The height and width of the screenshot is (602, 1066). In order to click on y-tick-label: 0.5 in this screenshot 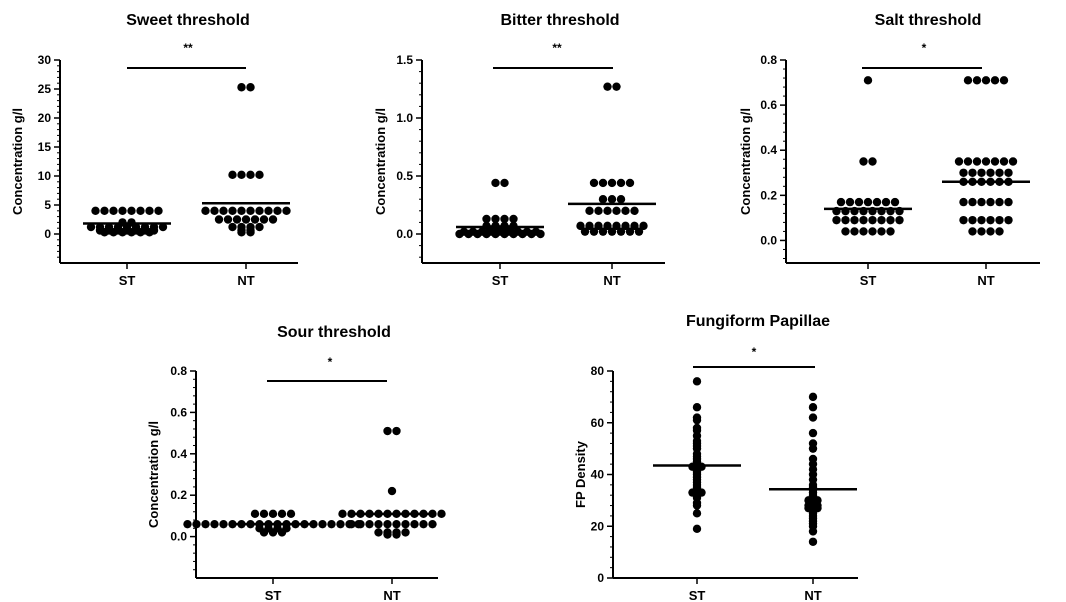, I will do `click(404, 176)`.